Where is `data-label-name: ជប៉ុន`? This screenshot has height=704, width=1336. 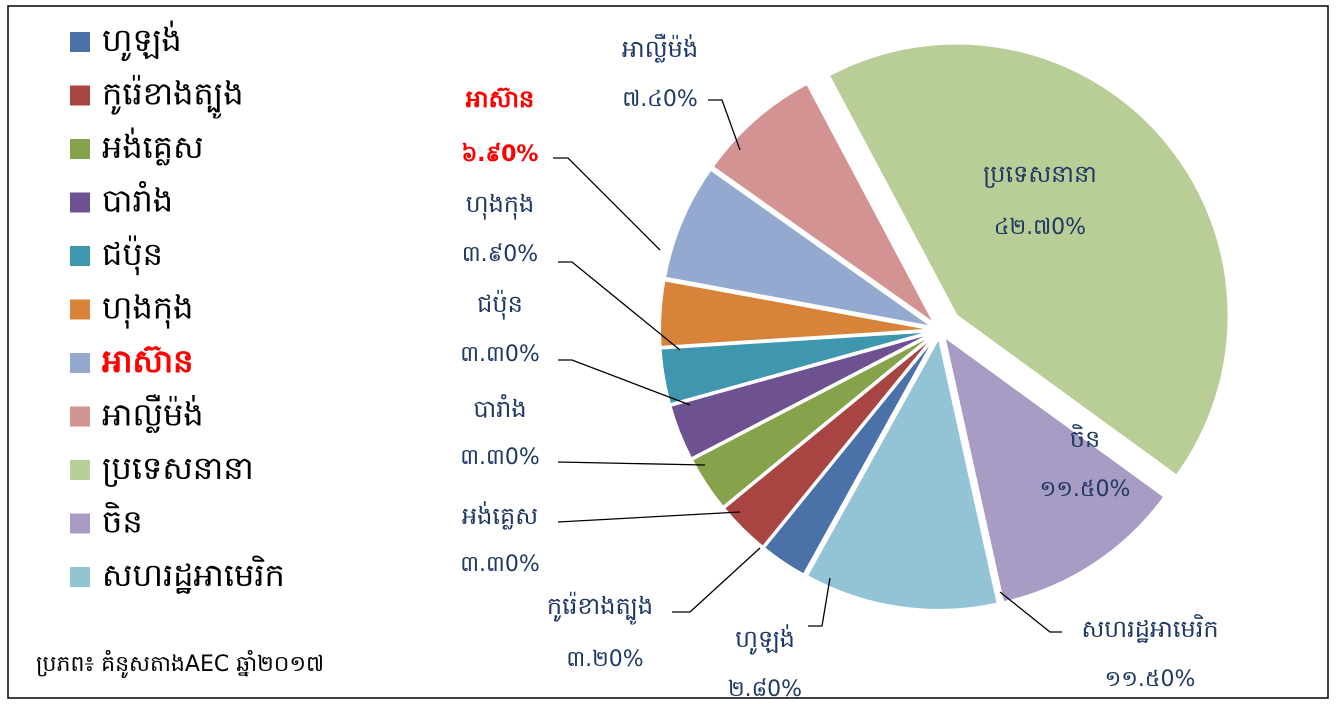
data-label-name: ជប៉ុន is located at coordinates (500, 304).